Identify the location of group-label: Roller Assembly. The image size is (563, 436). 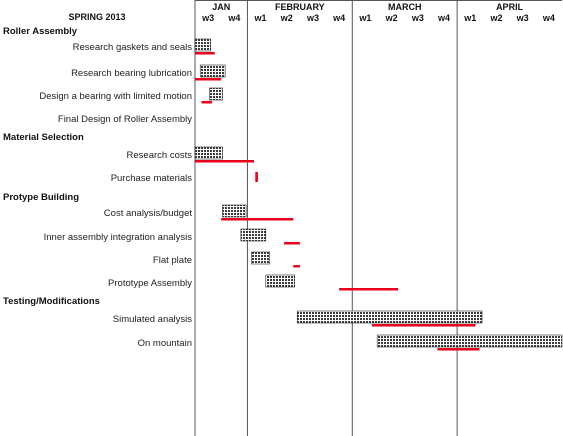
(40, 31).